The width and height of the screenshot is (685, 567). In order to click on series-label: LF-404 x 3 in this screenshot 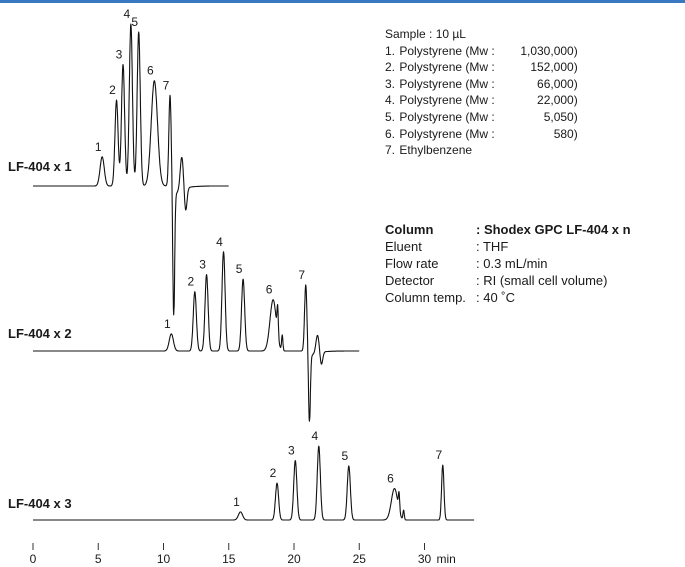, I will do `click(40, 503)`.